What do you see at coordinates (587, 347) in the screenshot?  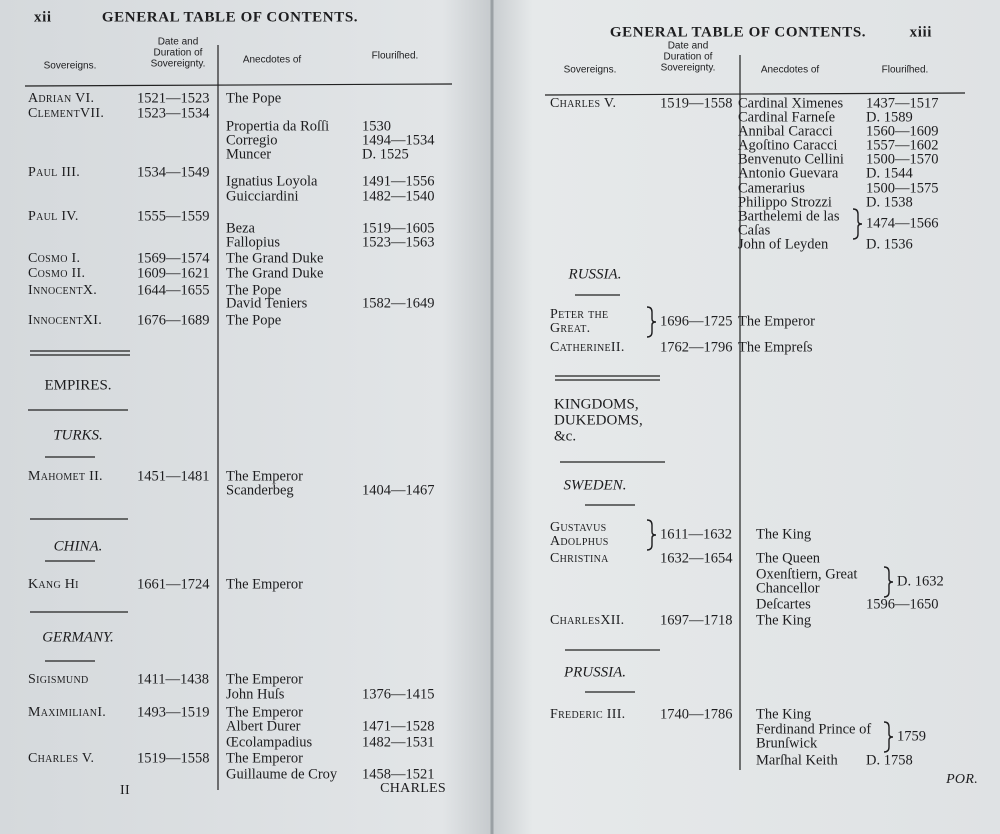 I see `sovereign-text: CatherineII.` at bounding box center [587, 347].